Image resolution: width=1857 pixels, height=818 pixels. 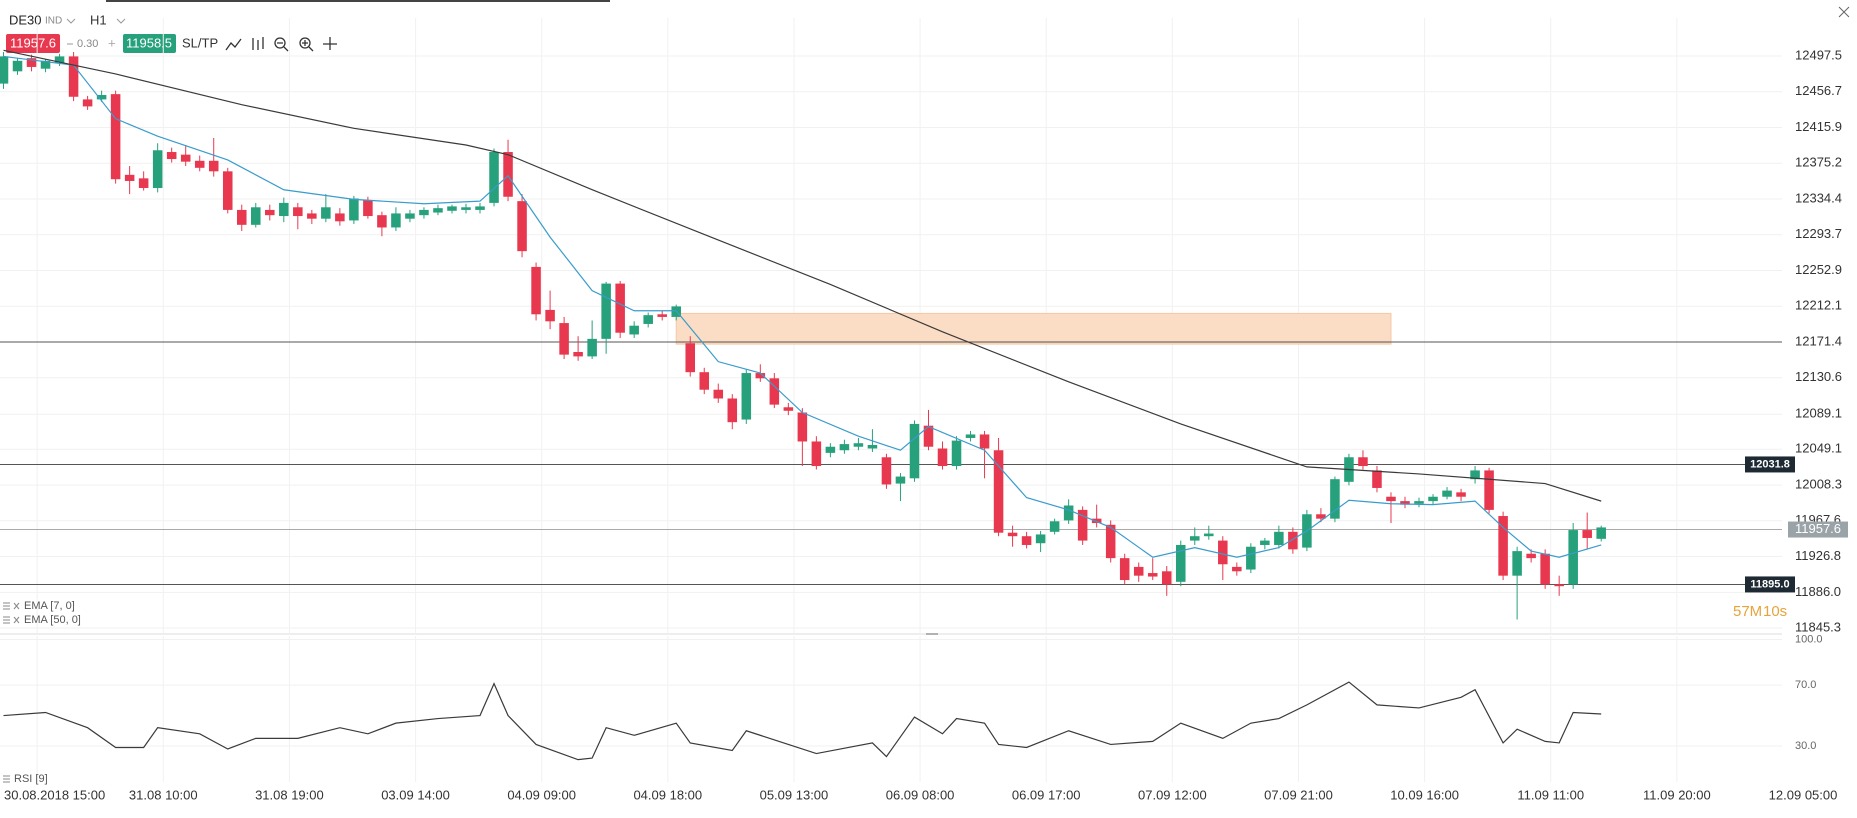 I want to click on timeframe: H1, so click(x=98, y=19).